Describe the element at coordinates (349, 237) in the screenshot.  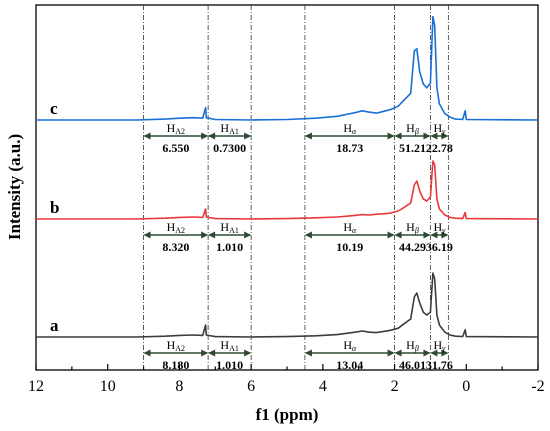
I see `region-b-2: Hα 10.19` at that location.